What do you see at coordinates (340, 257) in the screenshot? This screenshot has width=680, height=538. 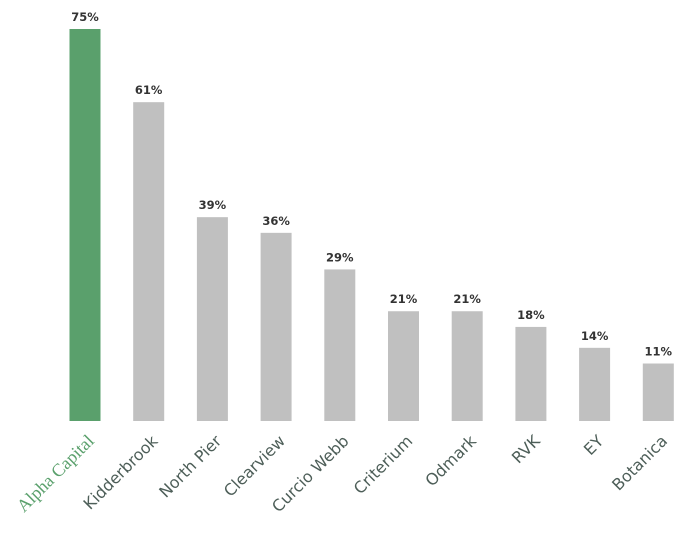 I see `value-label: 29%` at bounding box center [340, 257].